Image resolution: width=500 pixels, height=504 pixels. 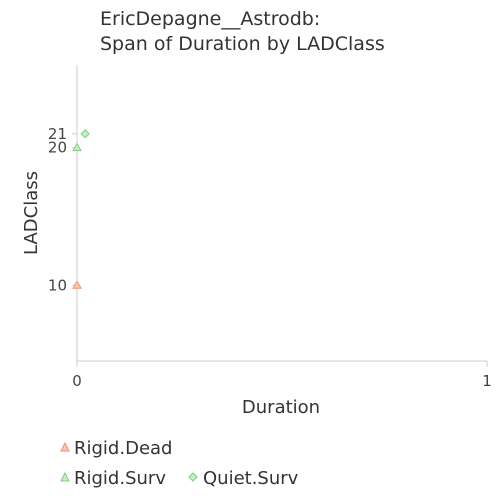 I want to click on x-tick-label: 0, so click(x=77, y=381).